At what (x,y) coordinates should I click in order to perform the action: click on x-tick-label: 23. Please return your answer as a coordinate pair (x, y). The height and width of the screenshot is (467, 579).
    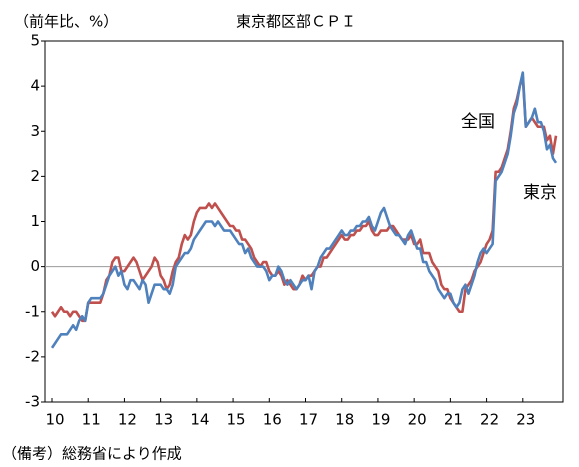
    Looking at the image, I should click on (525, 420).